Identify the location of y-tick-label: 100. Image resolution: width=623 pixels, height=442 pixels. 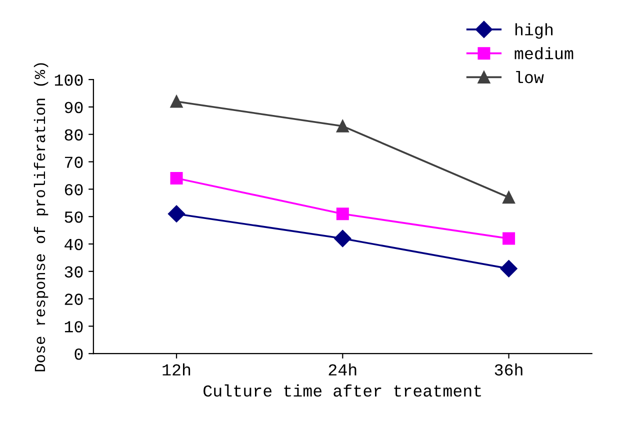
(68, 80).